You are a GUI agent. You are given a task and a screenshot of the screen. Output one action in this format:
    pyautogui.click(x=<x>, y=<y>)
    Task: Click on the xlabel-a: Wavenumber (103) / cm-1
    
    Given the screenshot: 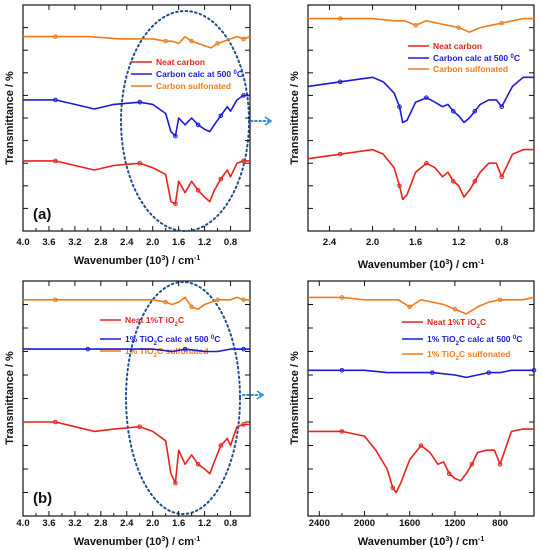 What is the action you would take?
    pyautogui.click(x=137, y=261)
    